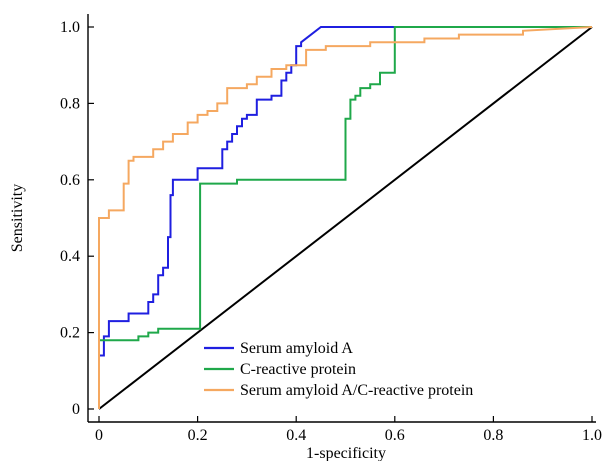  I want to click on y-ticks: 0 0.2 0.4 0.6 0.8 1.0, so click(77, 218).